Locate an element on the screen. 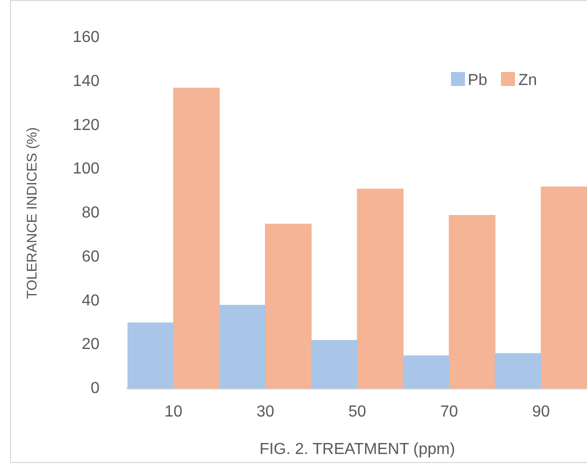  y-tick-label: 40 is located at coordinates (91, 301).